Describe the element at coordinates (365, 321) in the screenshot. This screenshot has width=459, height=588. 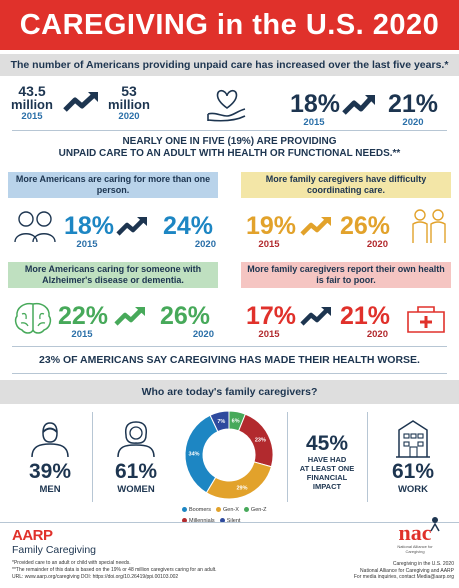
I see `stat-own-health-2020: 21% 2020` at that location.